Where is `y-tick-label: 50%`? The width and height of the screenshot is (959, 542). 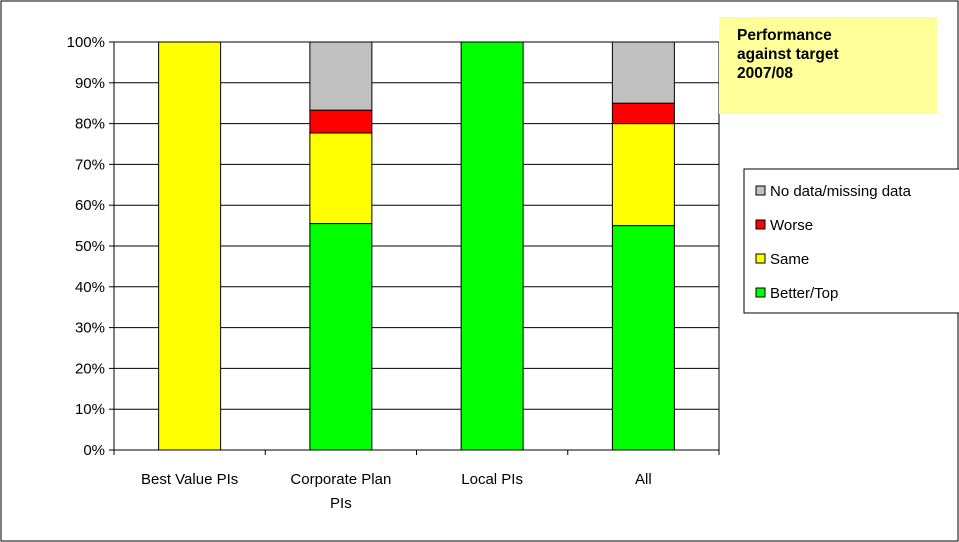
y-tick-label: 50% is located at coordinates (90, 246).